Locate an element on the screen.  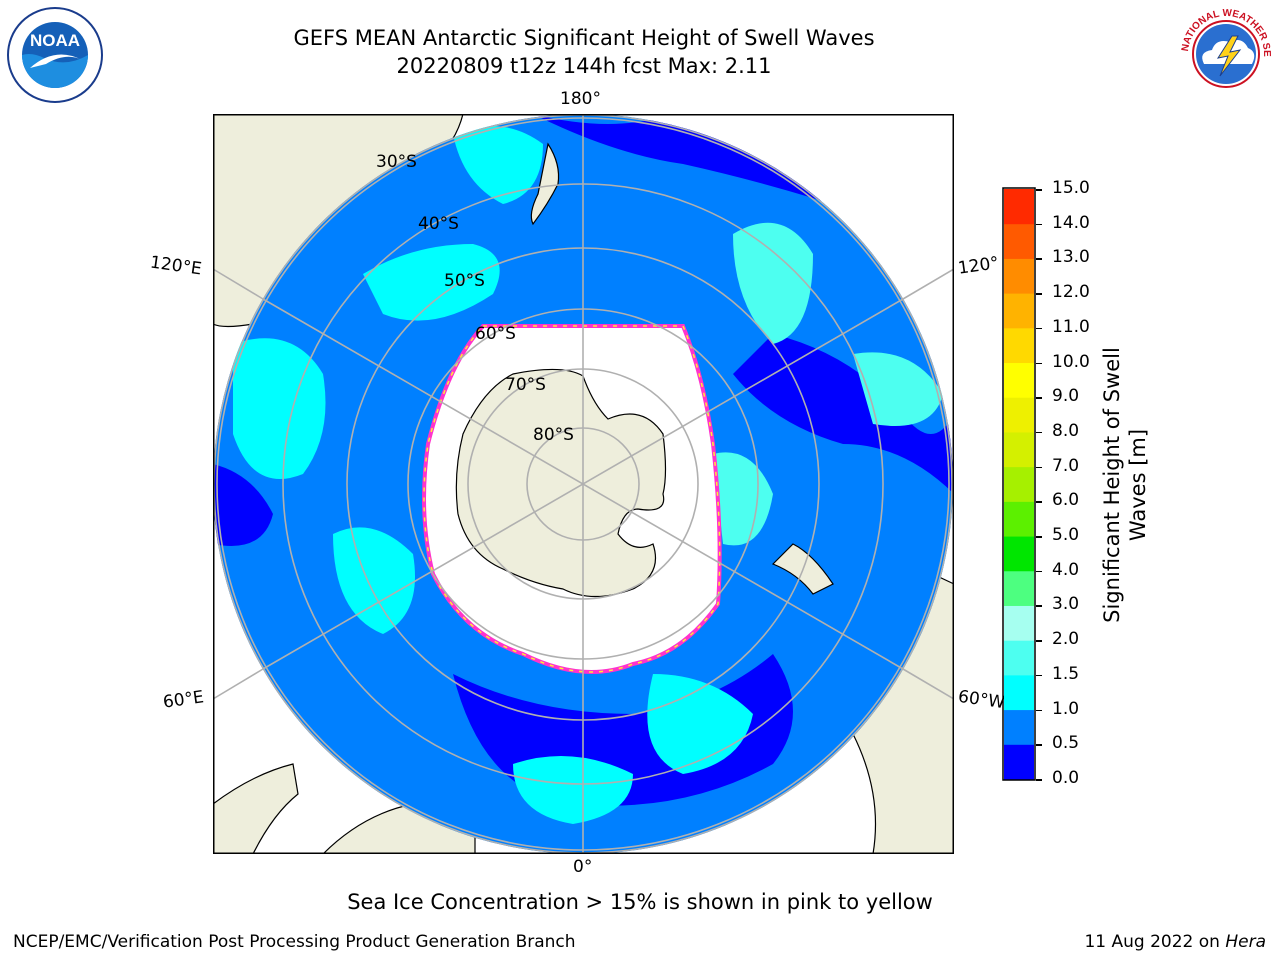
footer-date-text: 11 Aug 2022 on is located at coordinates (1155, 942).